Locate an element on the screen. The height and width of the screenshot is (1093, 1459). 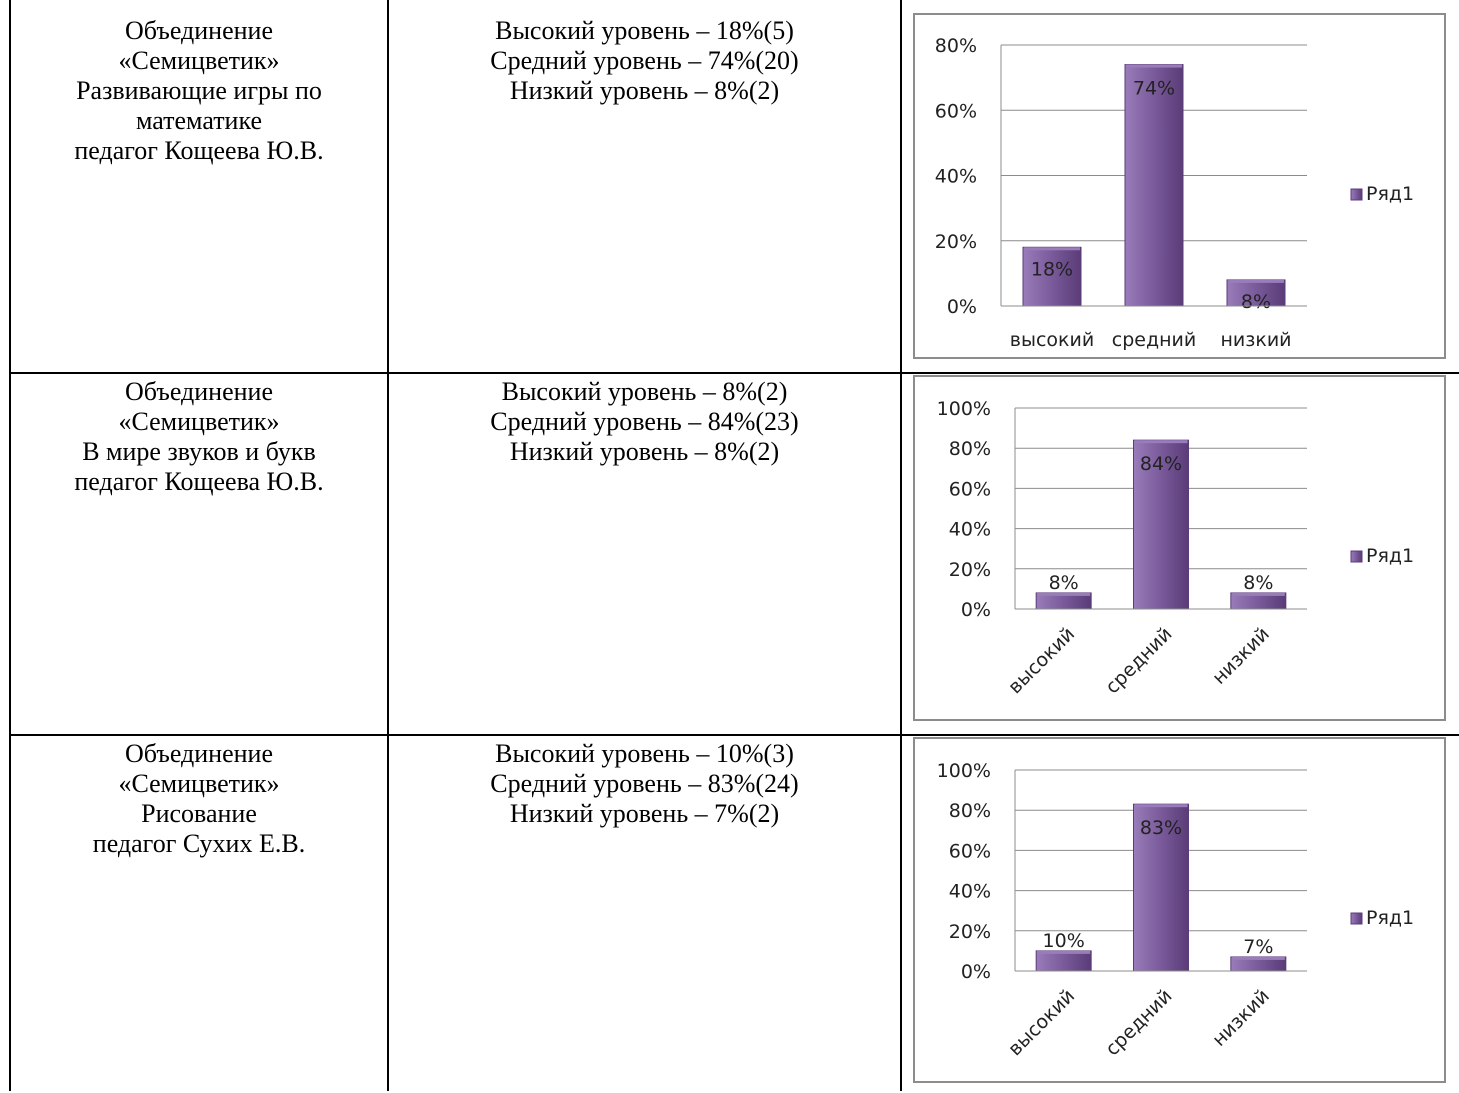
data-label: 10% is located at coordinates (1064, 941).